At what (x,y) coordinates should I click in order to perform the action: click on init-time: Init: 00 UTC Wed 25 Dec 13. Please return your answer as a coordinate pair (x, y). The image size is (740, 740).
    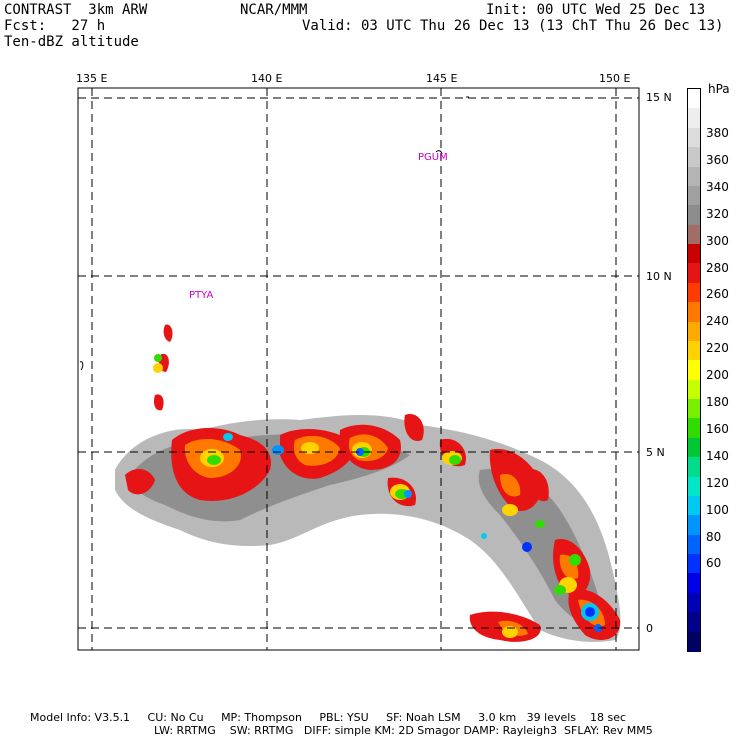
    Looking at the image, I should click on (596, 10).